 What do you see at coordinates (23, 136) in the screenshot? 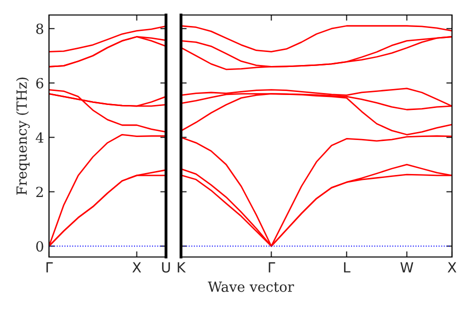
I see `y-axis-title: Frequency (THz)` at bounding box center [23, 136].